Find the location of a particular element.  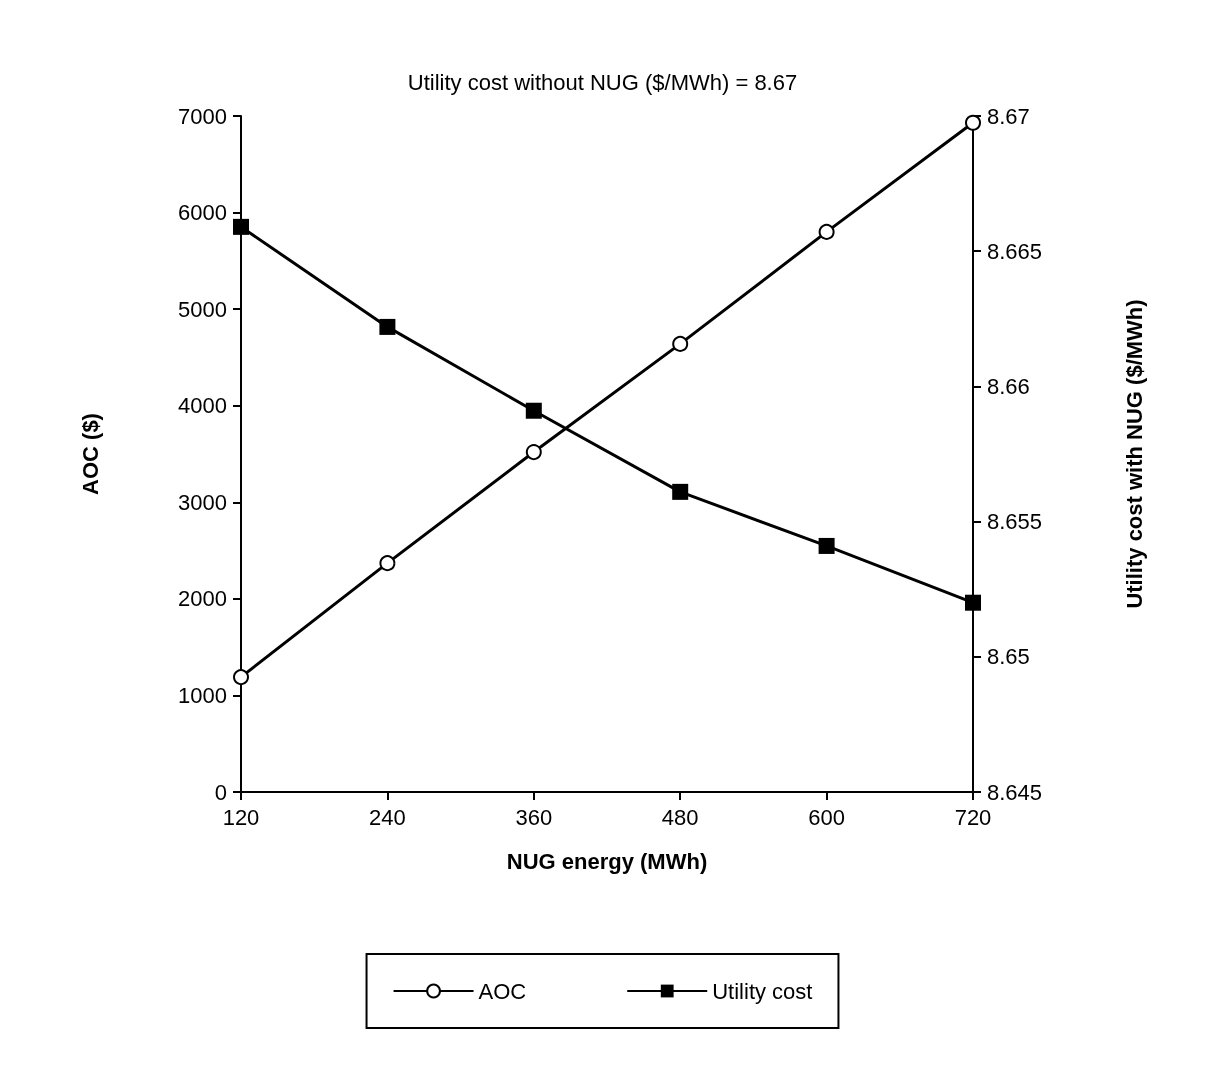

y-tick-label: 2000 is located at coordinates (202, 599).